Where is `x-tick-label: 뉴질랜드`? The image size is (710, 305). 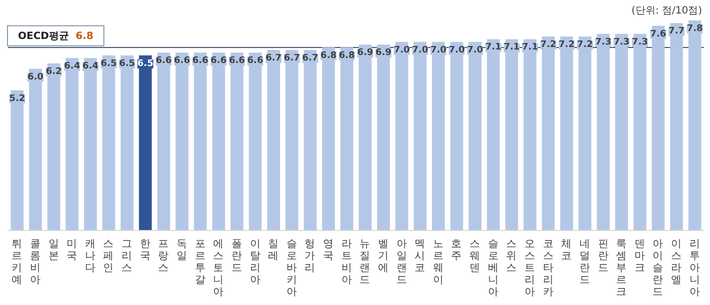
x-tick-label: 뉴질랜드 is located at coordinates (365, 262).